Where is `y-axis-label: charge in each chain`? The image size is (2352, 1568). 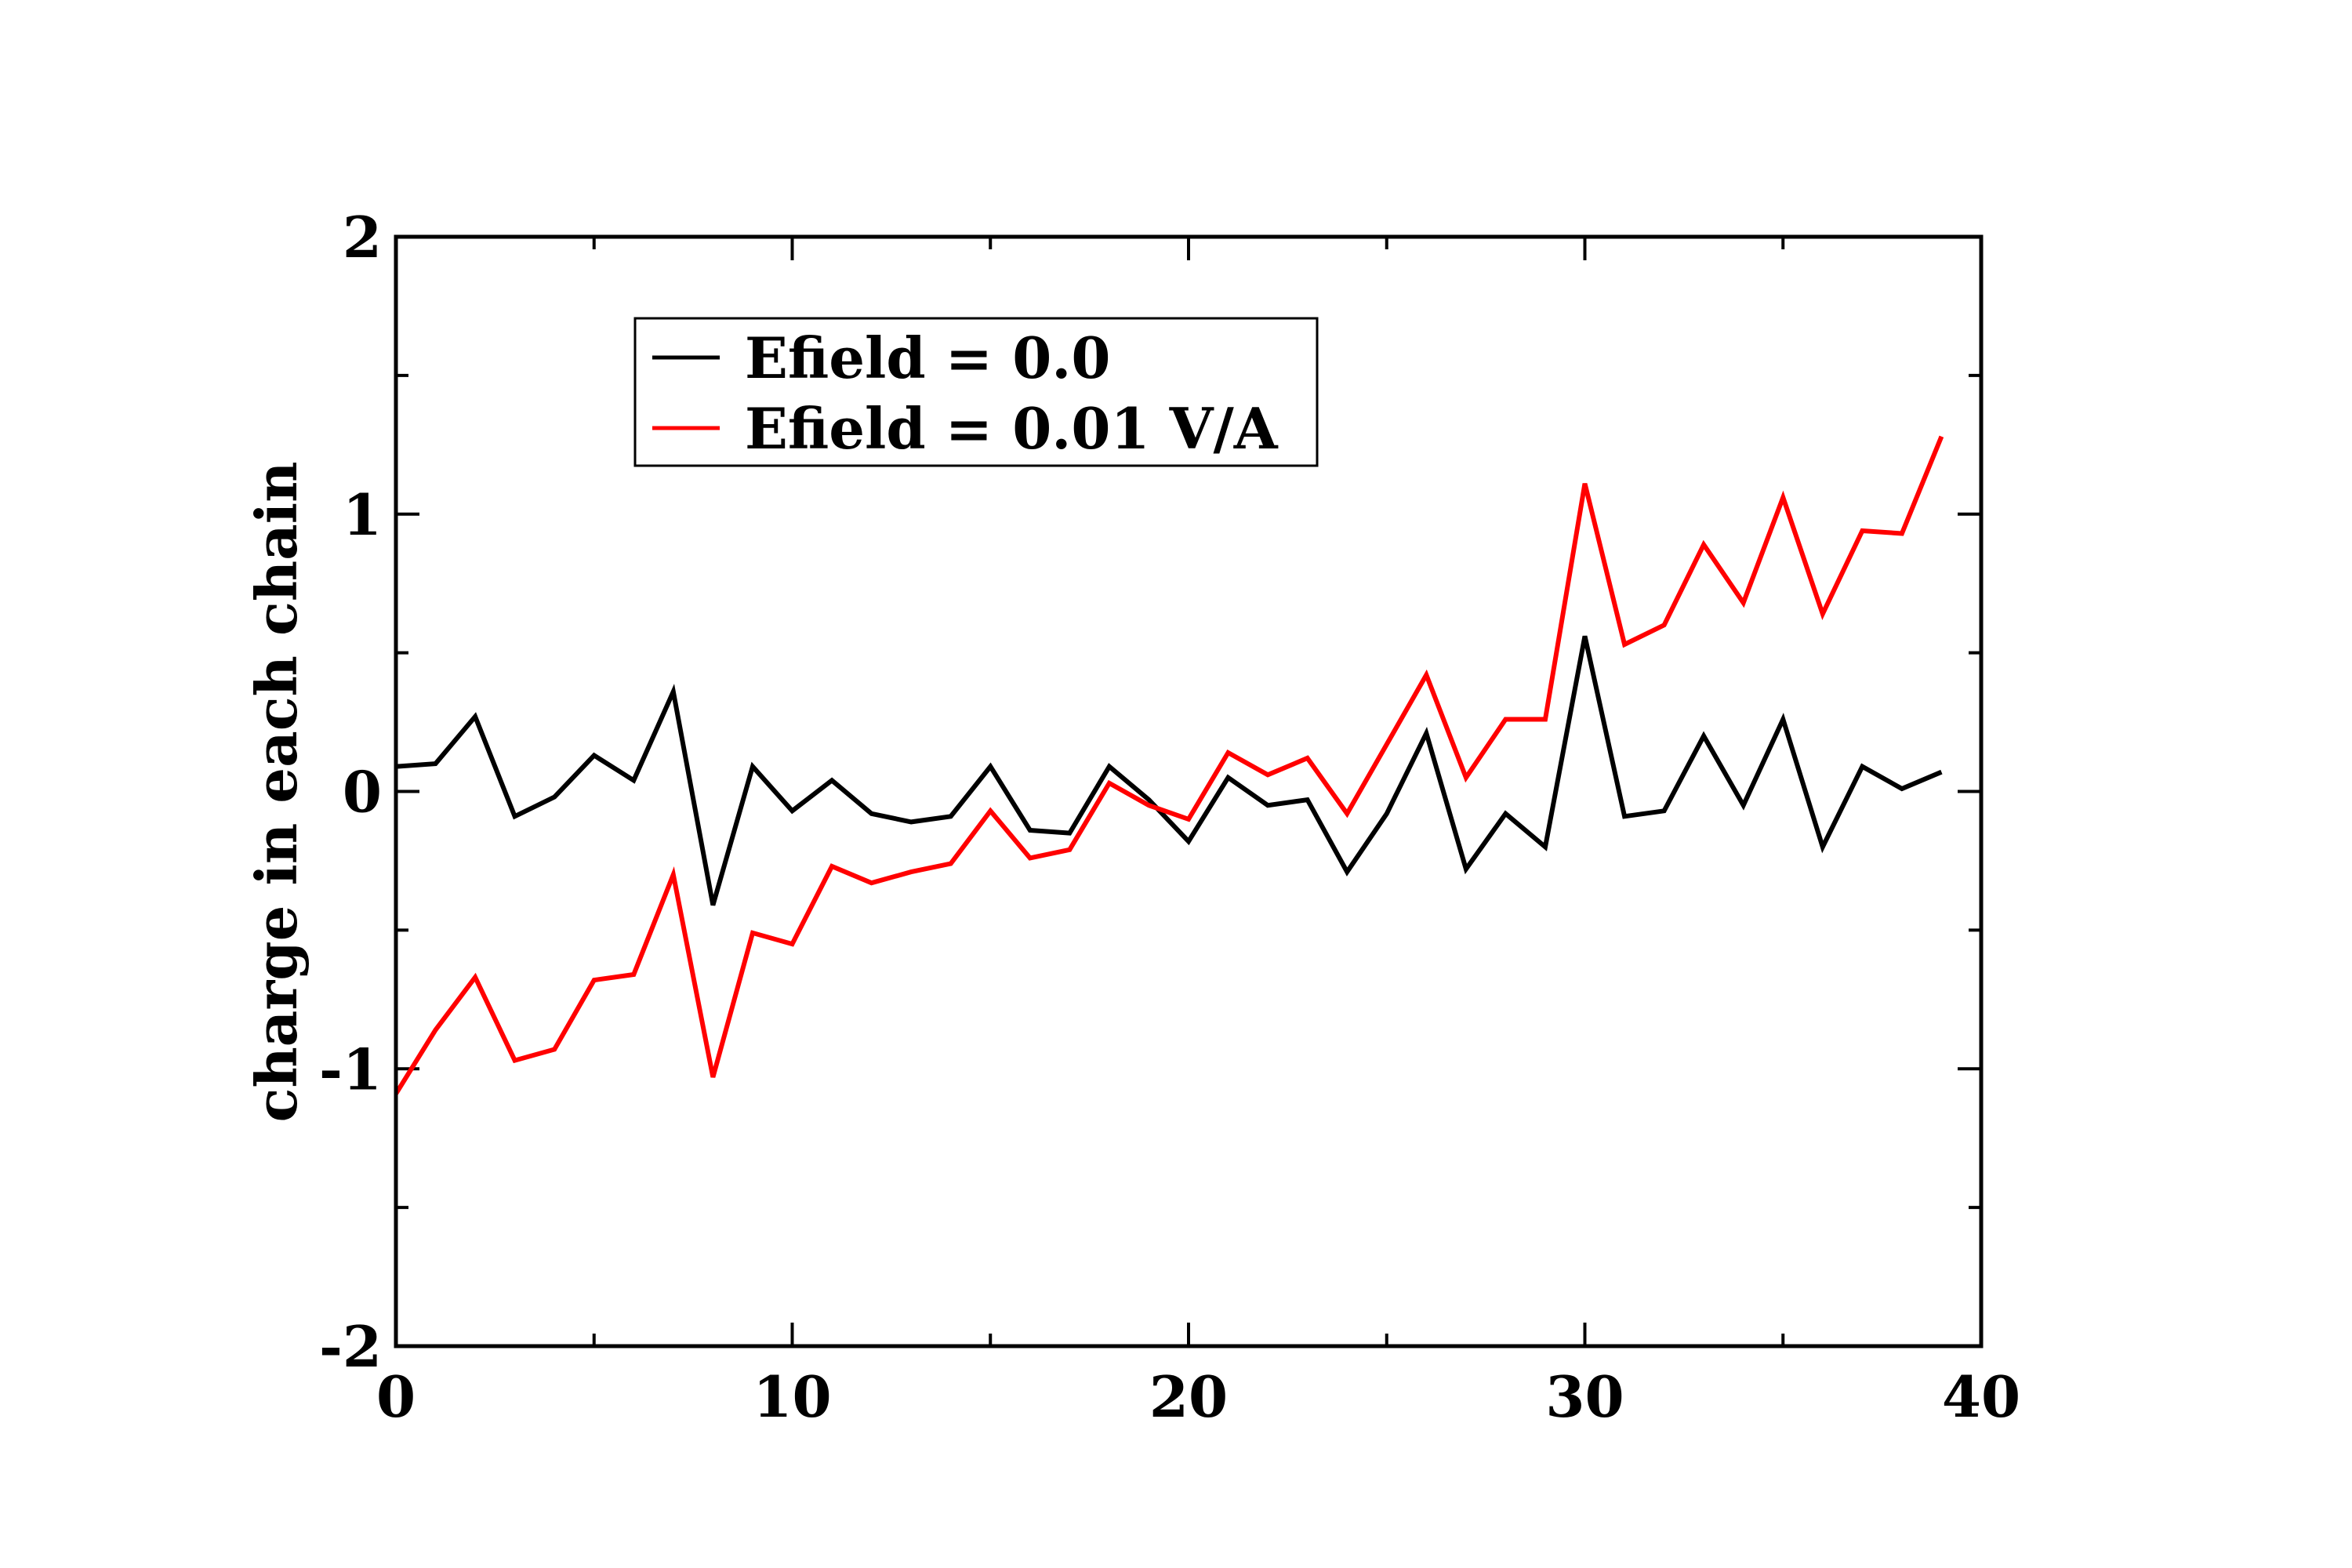 y-axis-label: charge in each chain is located at coordinates (276, 791).